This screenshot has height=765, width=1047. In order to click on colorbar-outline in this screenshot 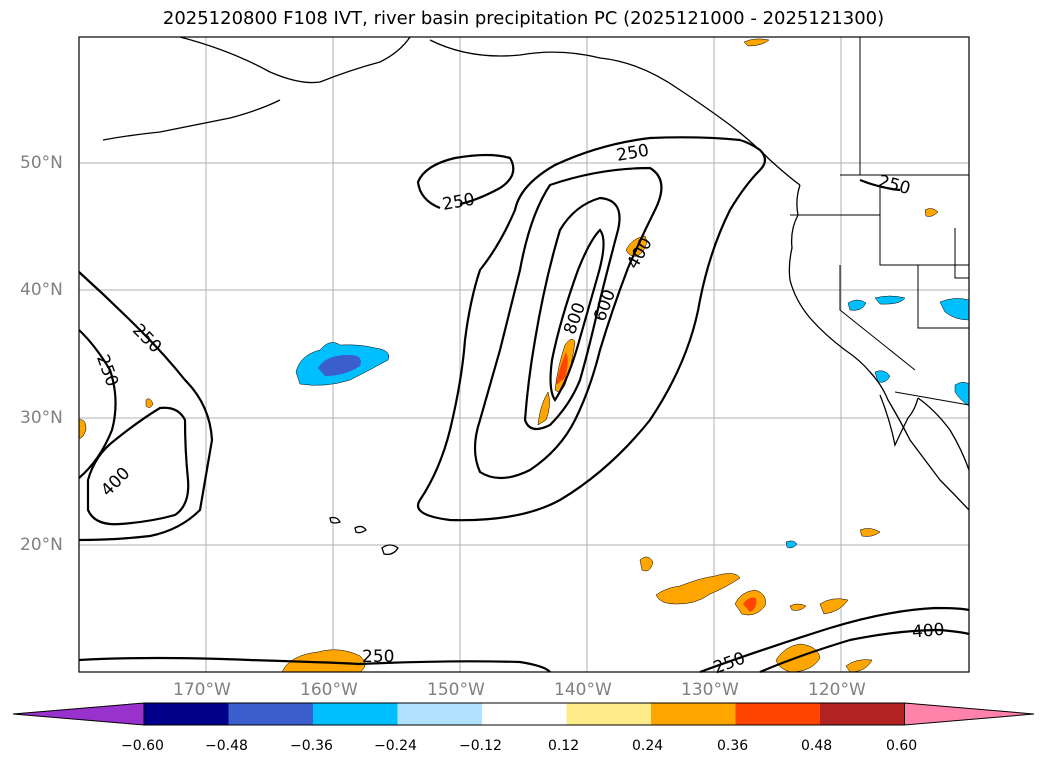, I will do `click(524, 714)`.